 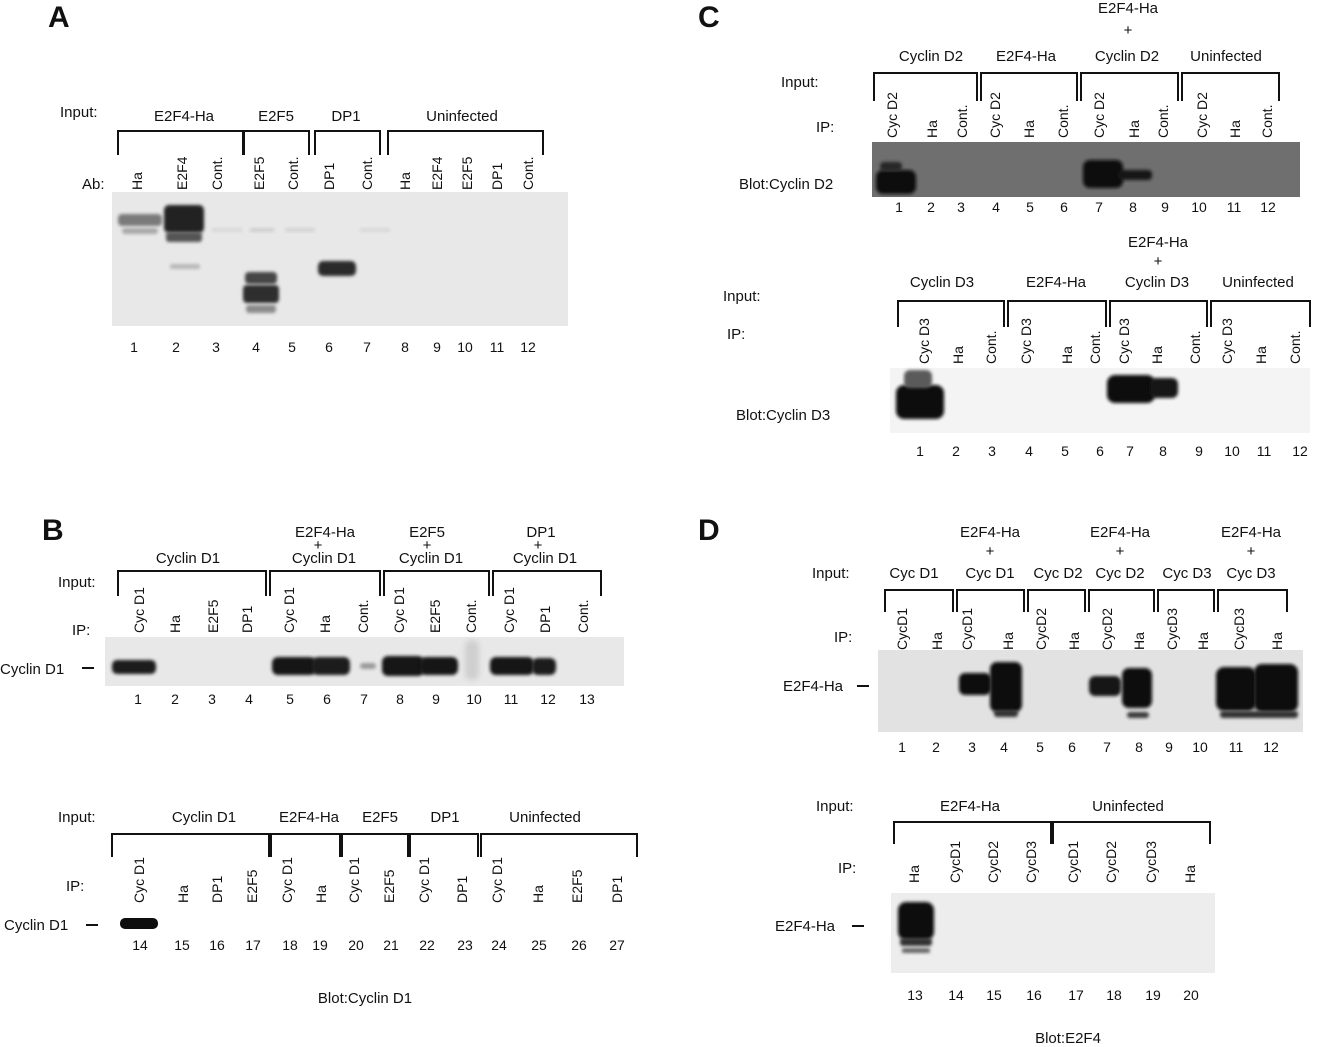 I want to click on svg-text: 8, so click(x=400, y=699).